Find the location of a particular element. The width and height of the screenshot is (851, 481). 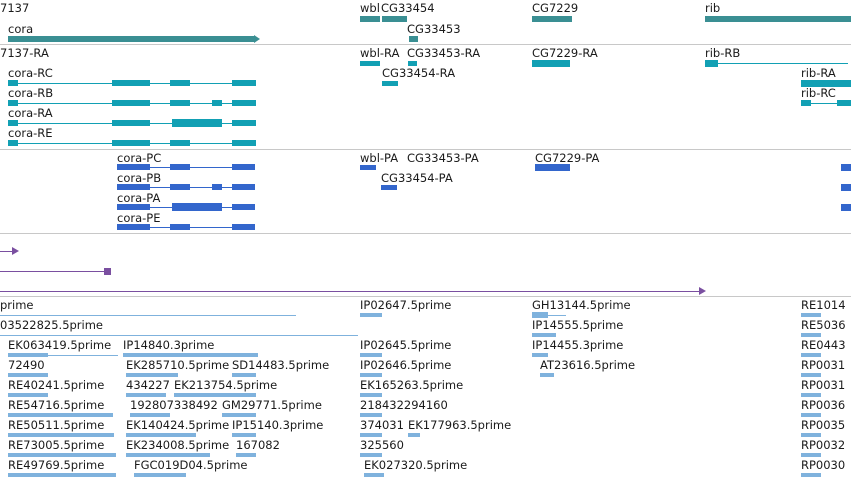

est-label: IP14455.3prime is located at coordinates (578, 345).